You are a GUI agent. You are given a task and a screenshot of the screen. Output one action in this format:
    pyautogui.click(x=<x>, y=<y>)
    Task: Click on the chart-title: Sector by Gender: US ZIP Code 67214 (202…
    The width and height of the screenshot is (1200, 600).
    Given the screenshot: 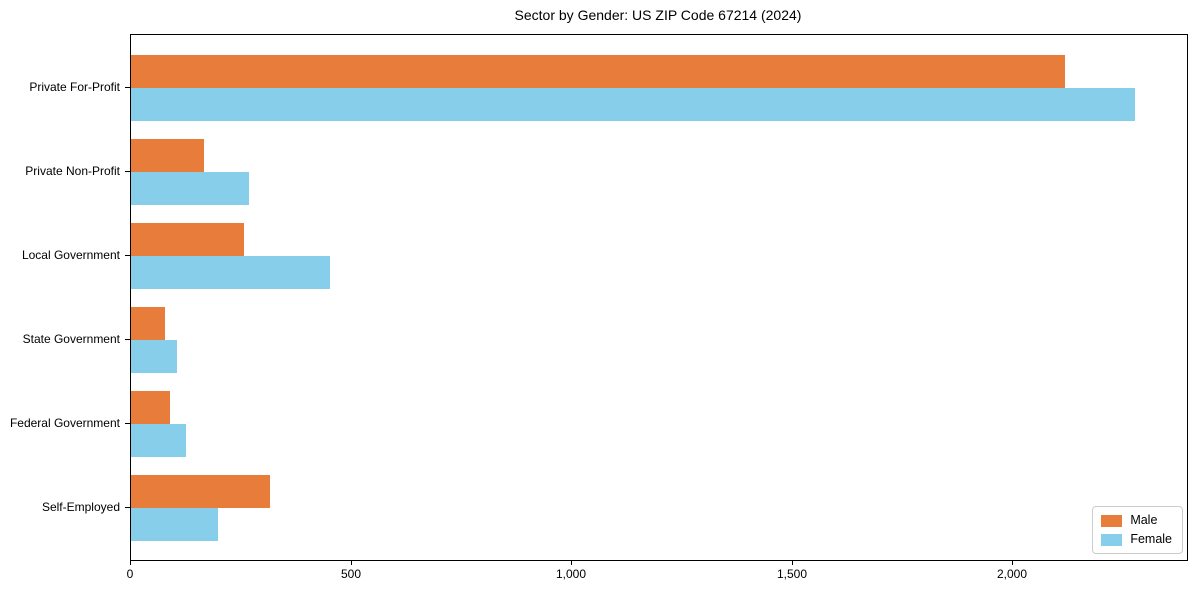 What is the action you would take?
    pyautogui.click(x=658, y=15)
    